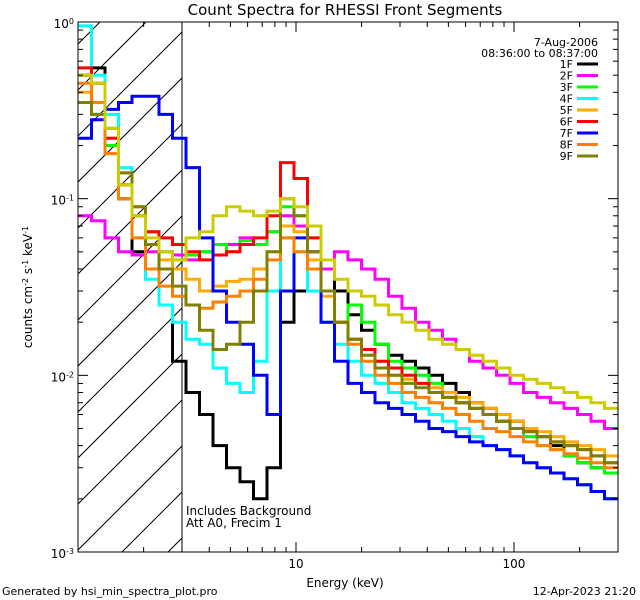  I want to click on chart-title: Count Spectra for RHESSI Front Segments, so click(345, 10).